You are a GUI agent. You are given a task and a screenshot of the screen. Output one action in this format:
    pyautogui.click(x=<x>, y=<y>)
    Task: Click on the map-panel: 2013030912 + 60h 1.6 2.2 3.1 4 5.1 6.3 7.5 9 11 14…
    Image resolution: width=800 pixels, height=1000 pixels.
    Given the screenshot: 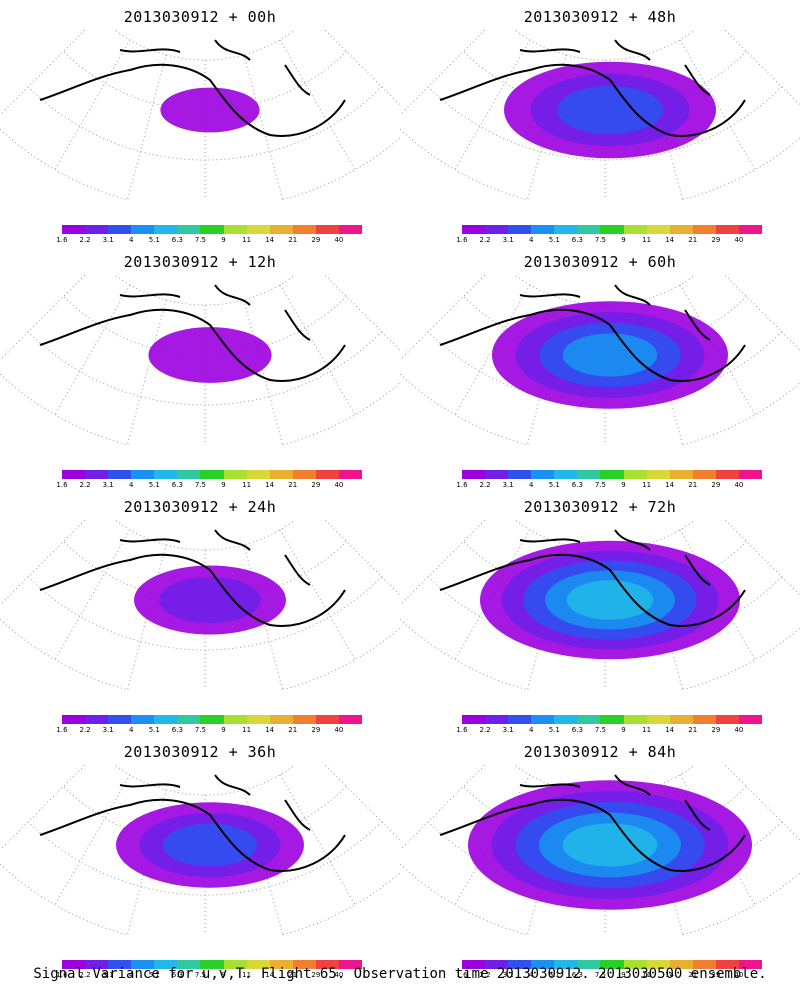 What is the action you would take?
    pyautogui.click(x=600, y=367)
    